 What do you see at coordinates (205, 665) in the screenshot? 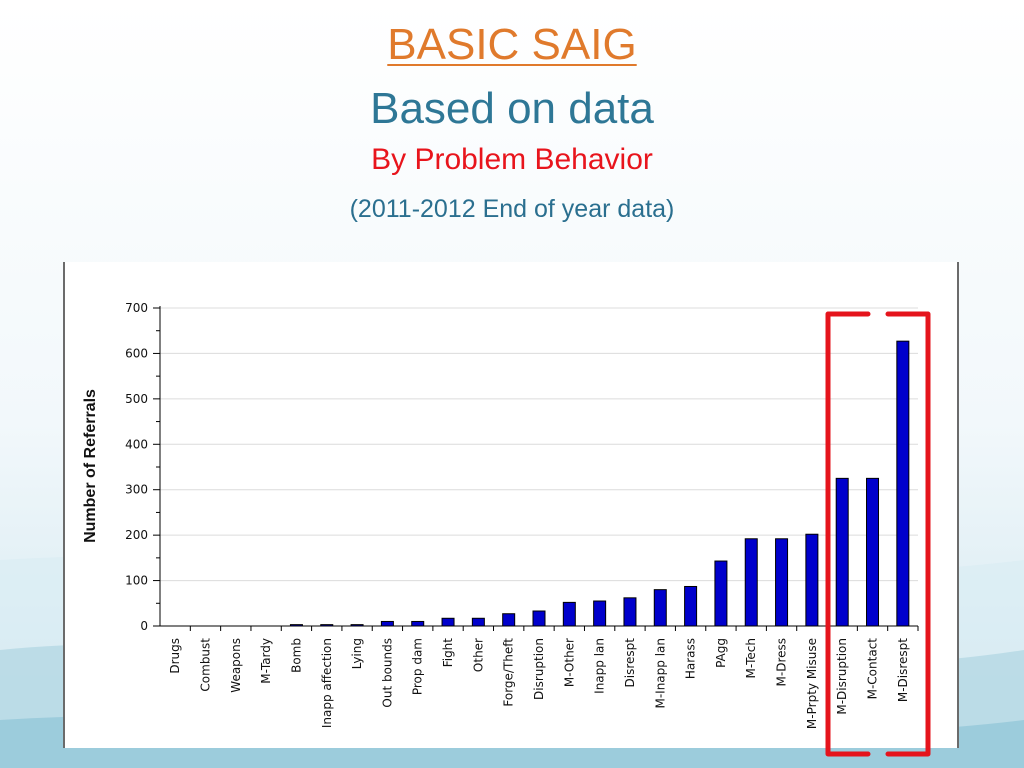
I see `category-label: Combust` at bounding box center [205, 665].